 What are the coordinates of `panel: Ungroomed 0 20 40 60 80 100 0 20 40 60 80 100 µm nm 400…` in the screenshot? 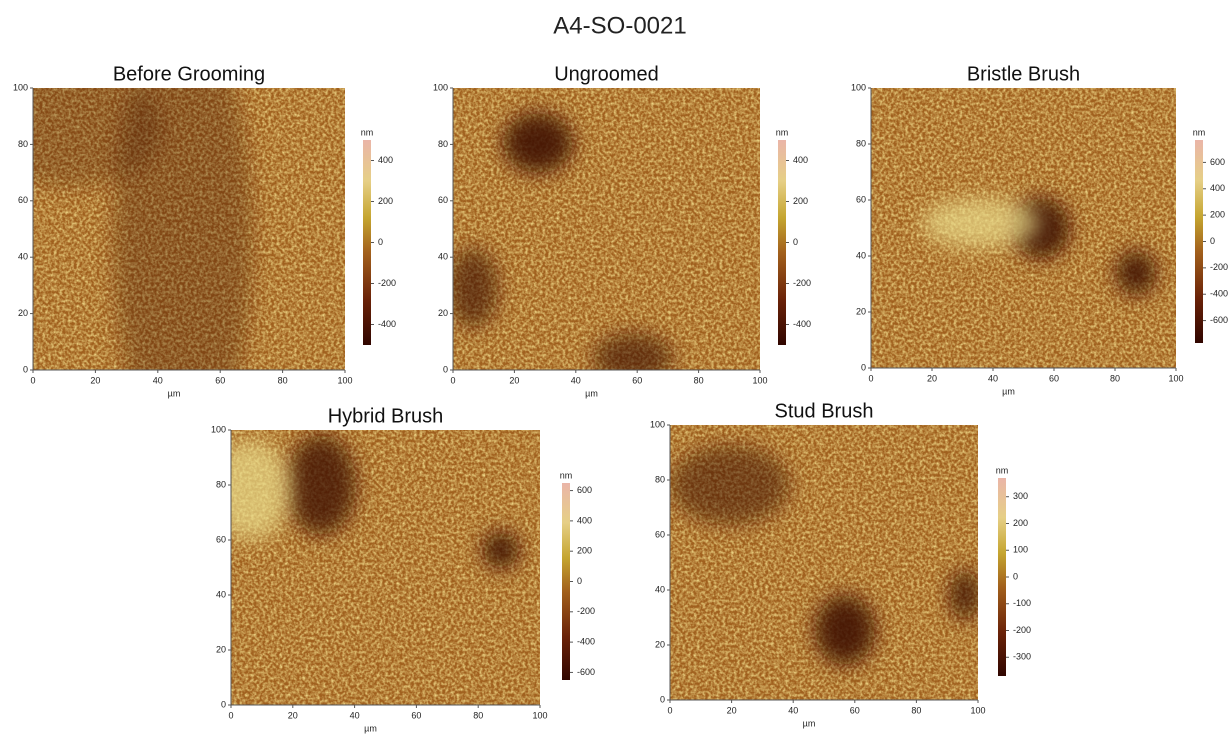 It's located at (622, 230).